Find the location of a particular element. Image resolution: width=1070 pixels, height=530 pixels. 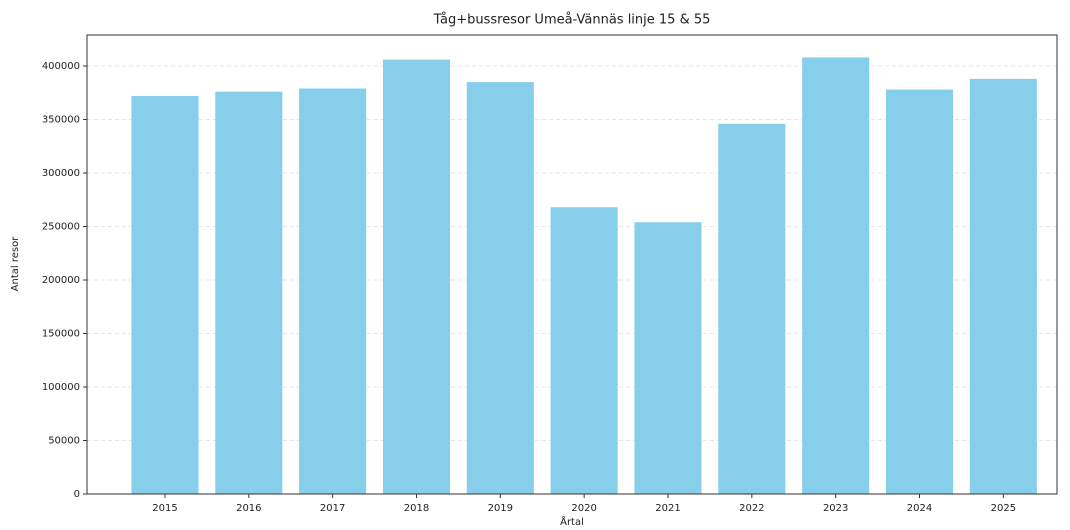

y-tick-label: 250000 is located at coordinates (61, 227).